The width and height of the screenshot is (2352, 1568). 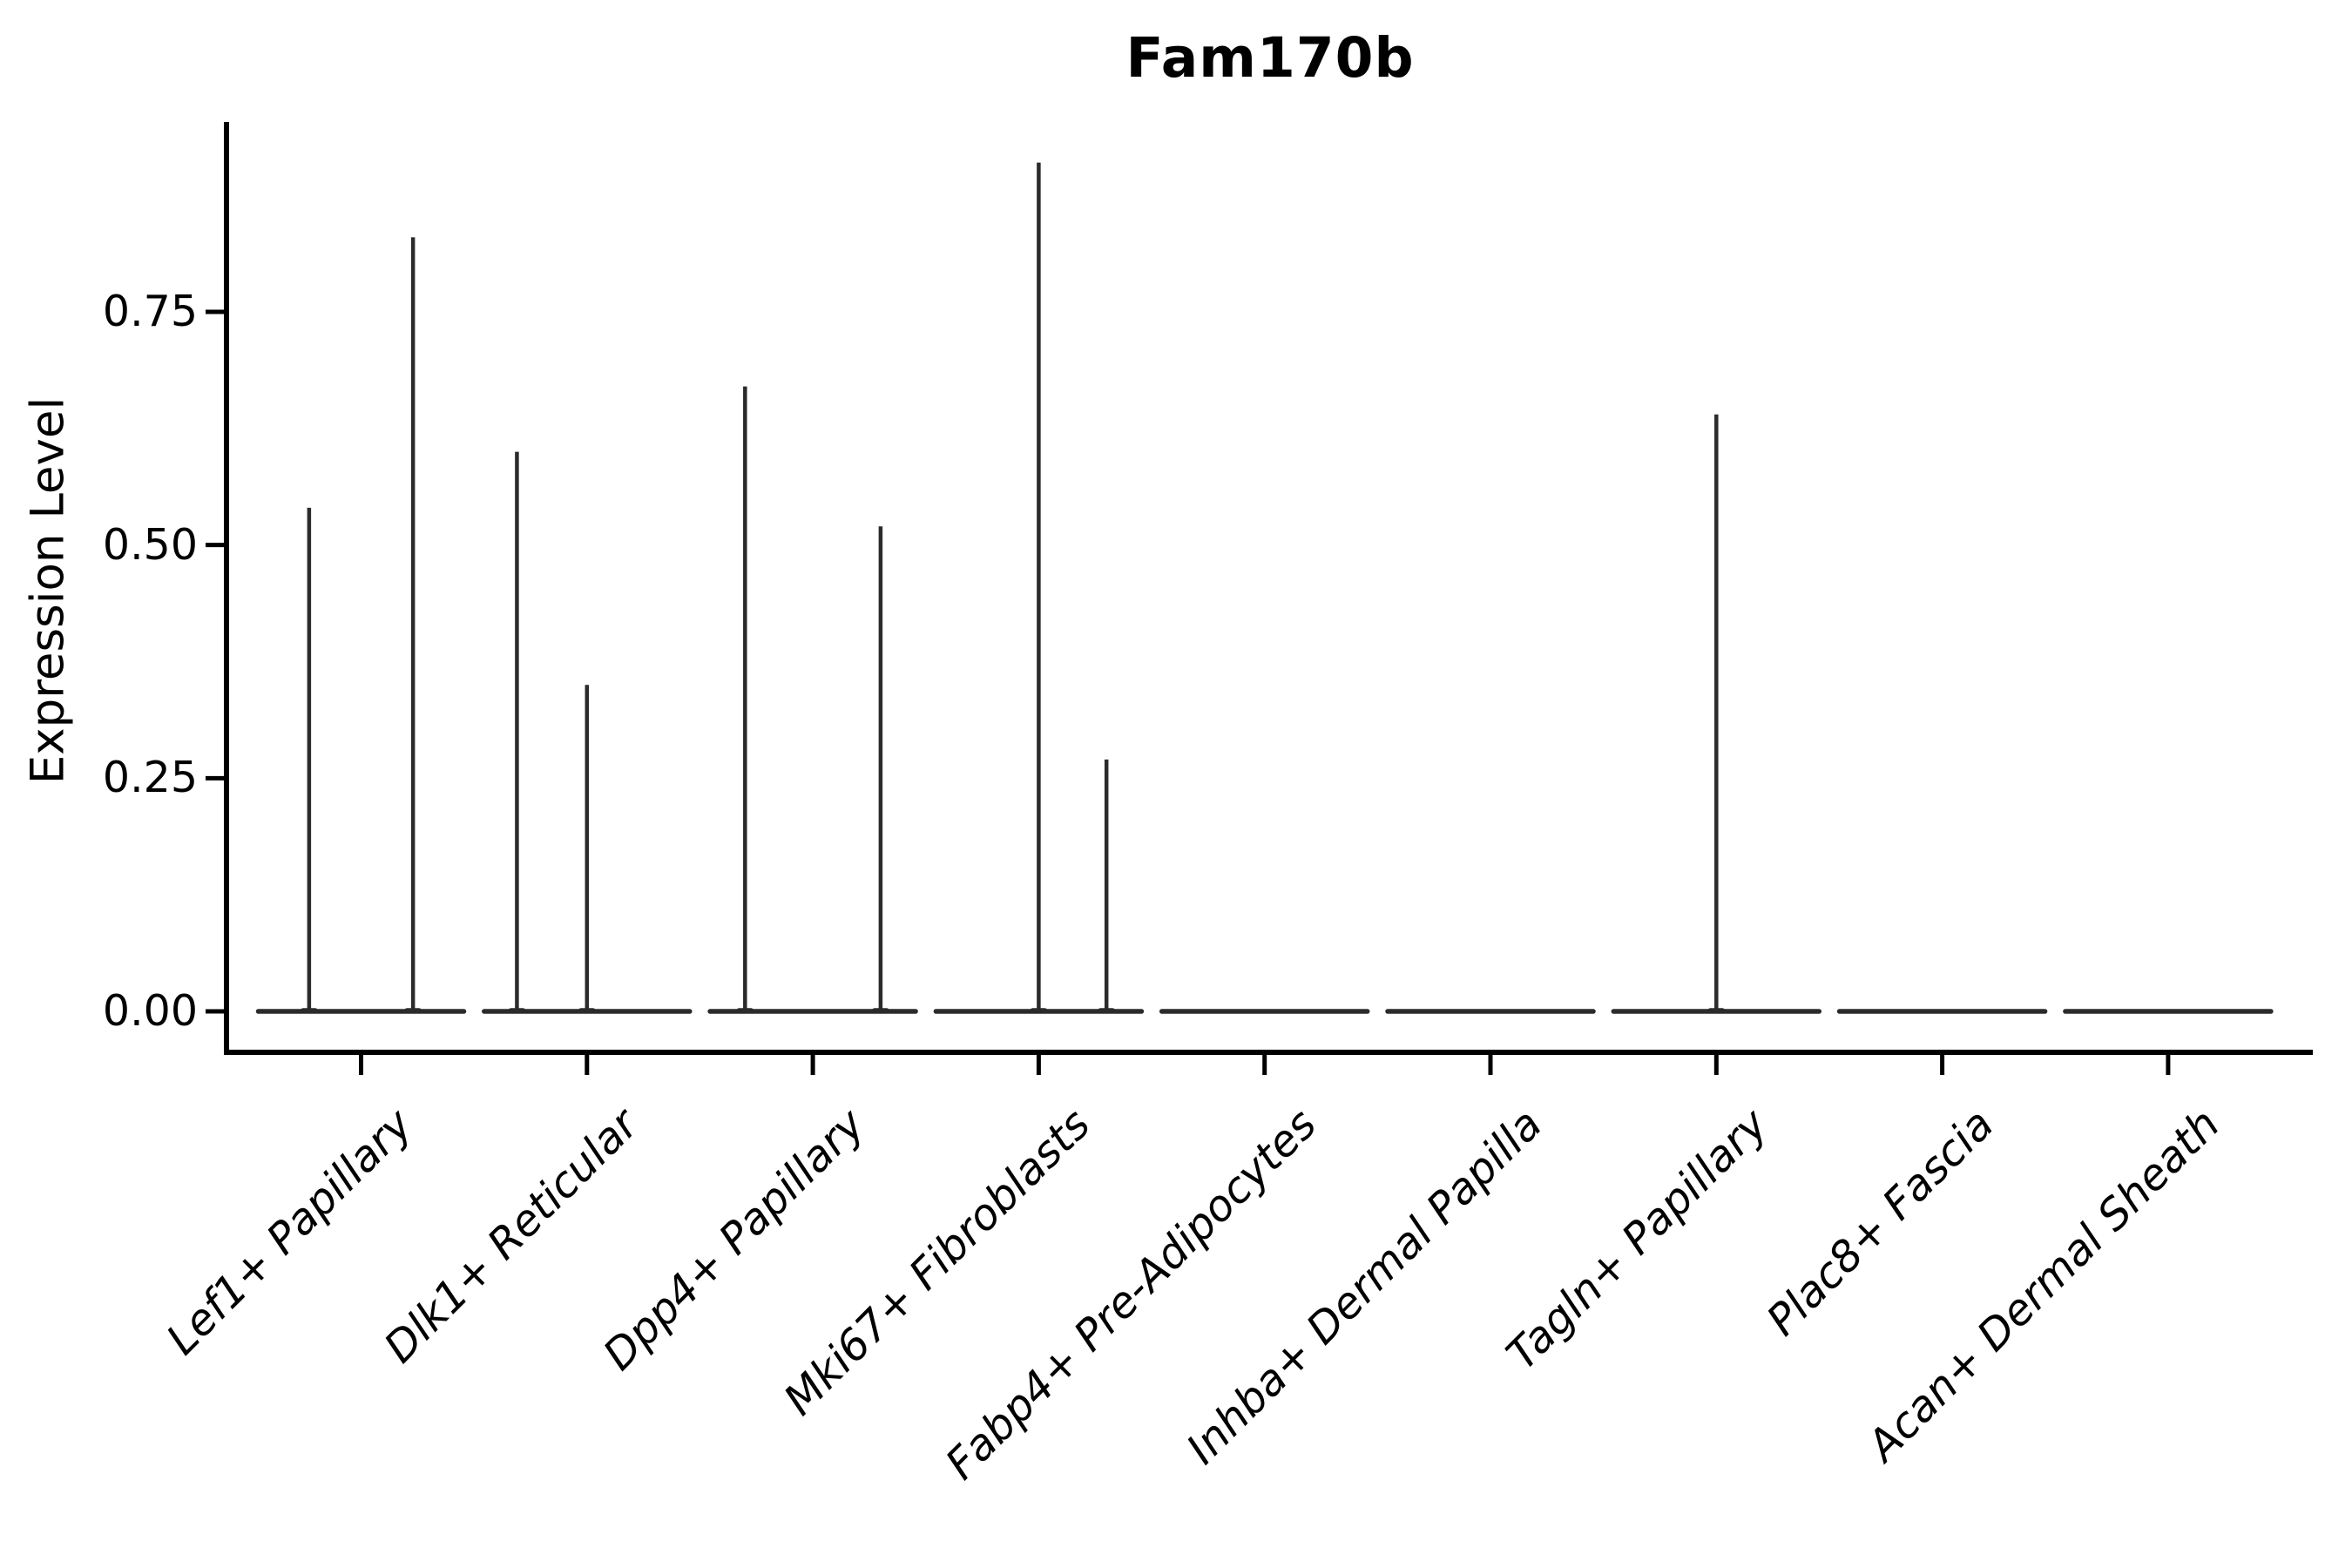 What do you see at coordinates (150, 778) in the screenshot?
I see `y-tick-label: 0.25` at bounding box center [150, 778].